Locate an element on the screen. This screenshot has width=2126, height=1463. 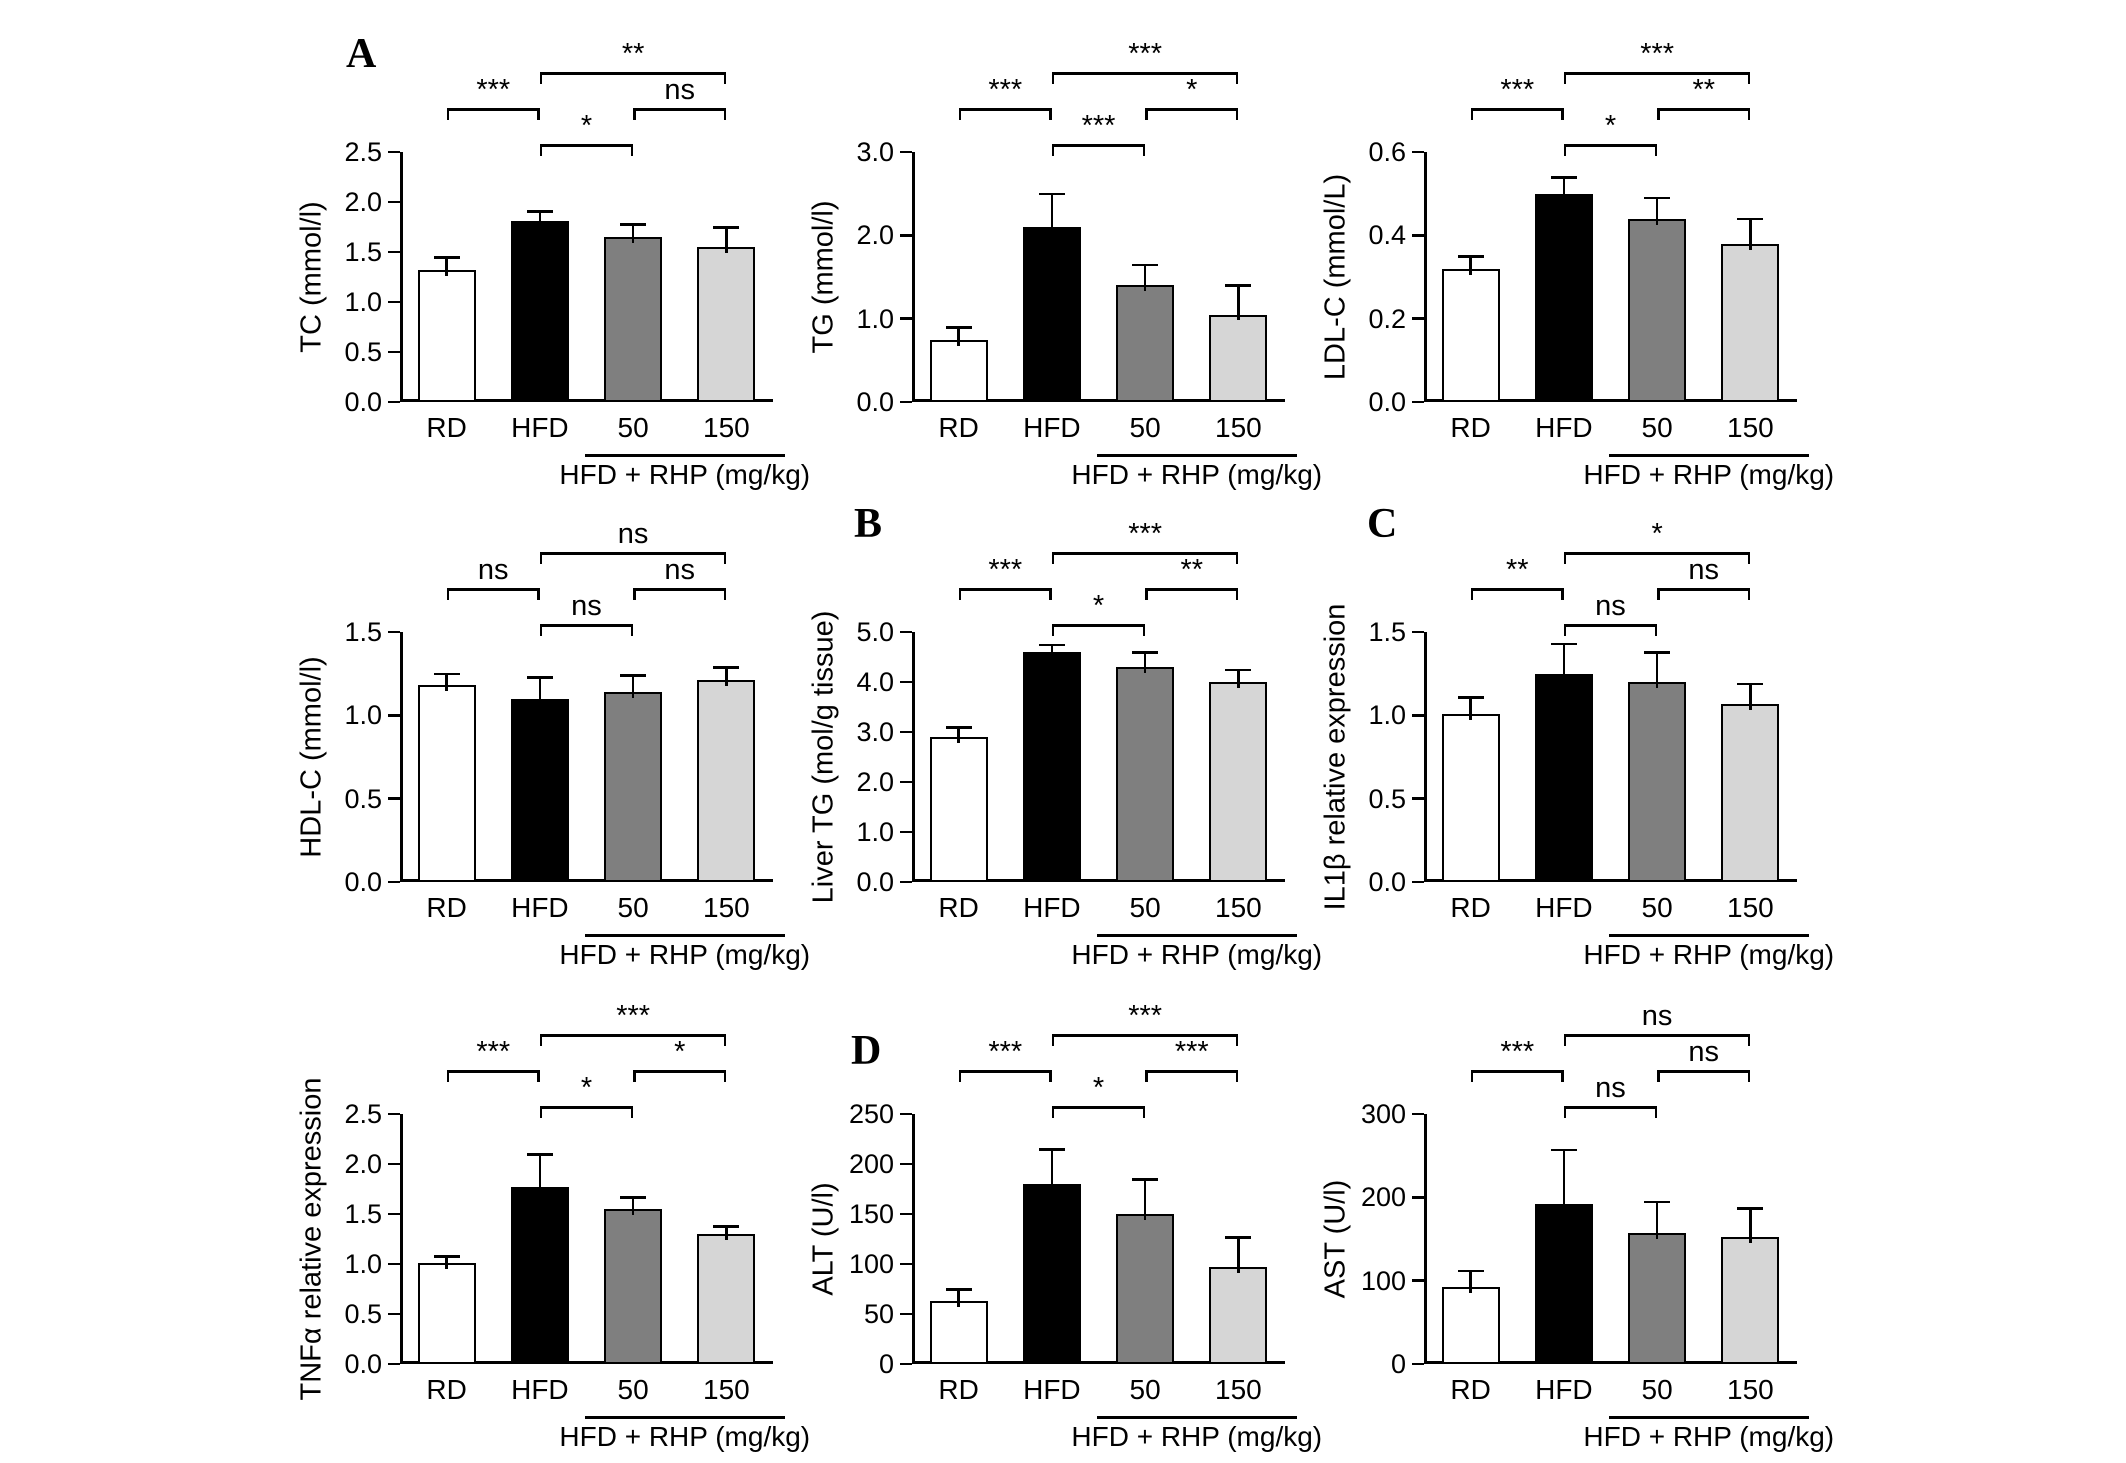
significance-label: ns is located at coordinates (1704, 1052).